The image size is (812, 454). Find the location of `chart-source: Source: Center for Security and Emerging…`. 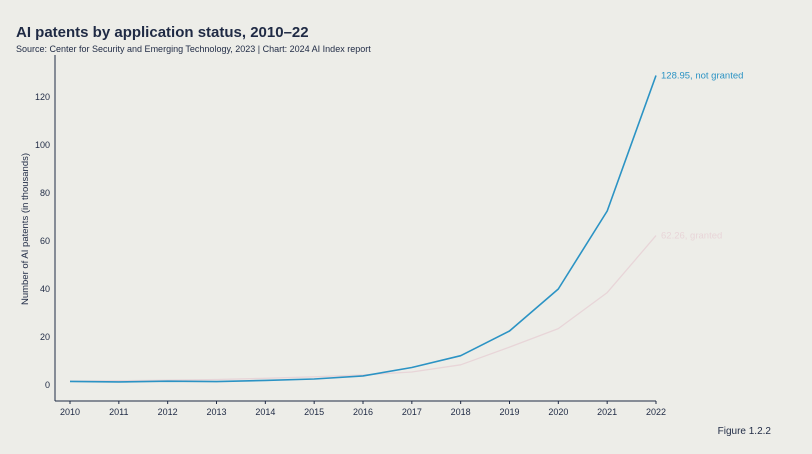

chart-source: Source: Center for Security and Emerging… is located at coordinates (193, 49).